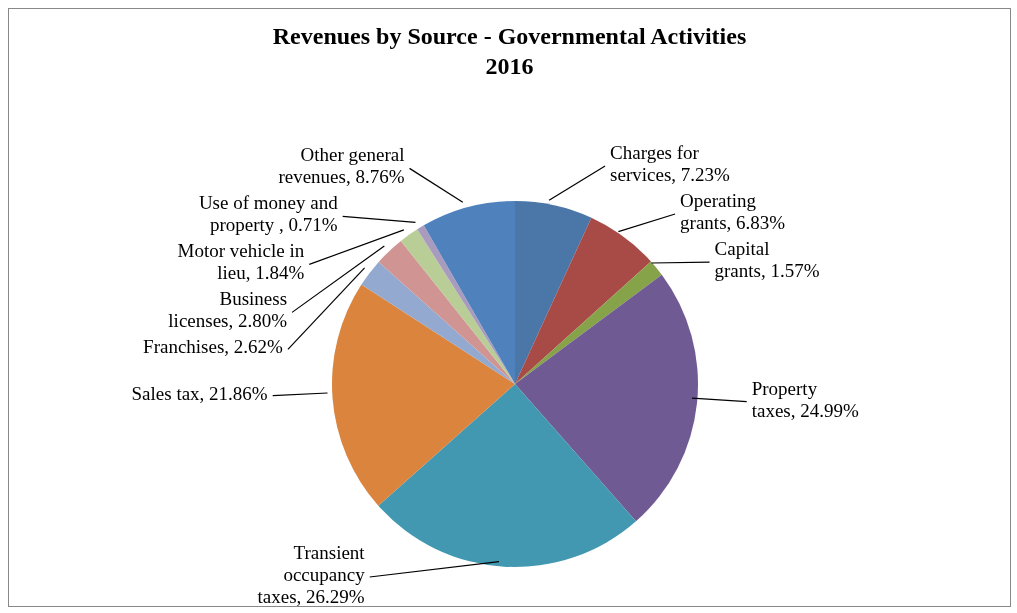 This screenshot has width=1017, height=613. What do you see at coordinates (733, 212) in the screenshot?
I see `slice-label: Operating grants, 6.83%` at bounding box center [733, 212].